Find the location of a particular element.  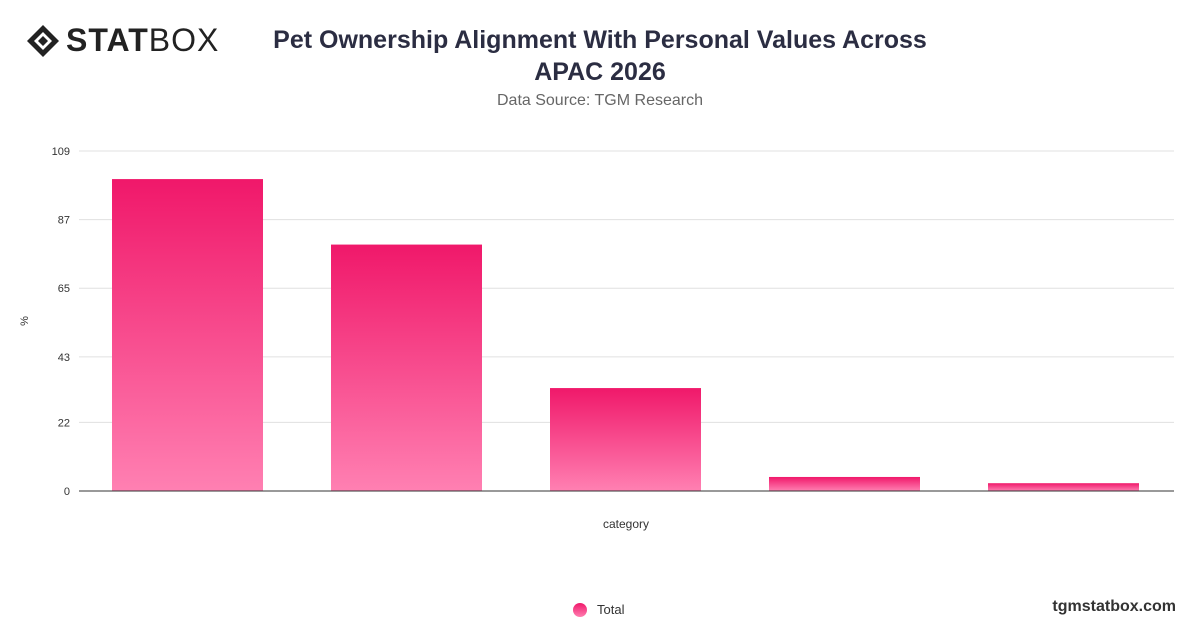

logo-text-light: BOX is located at coordinates (184, 40).